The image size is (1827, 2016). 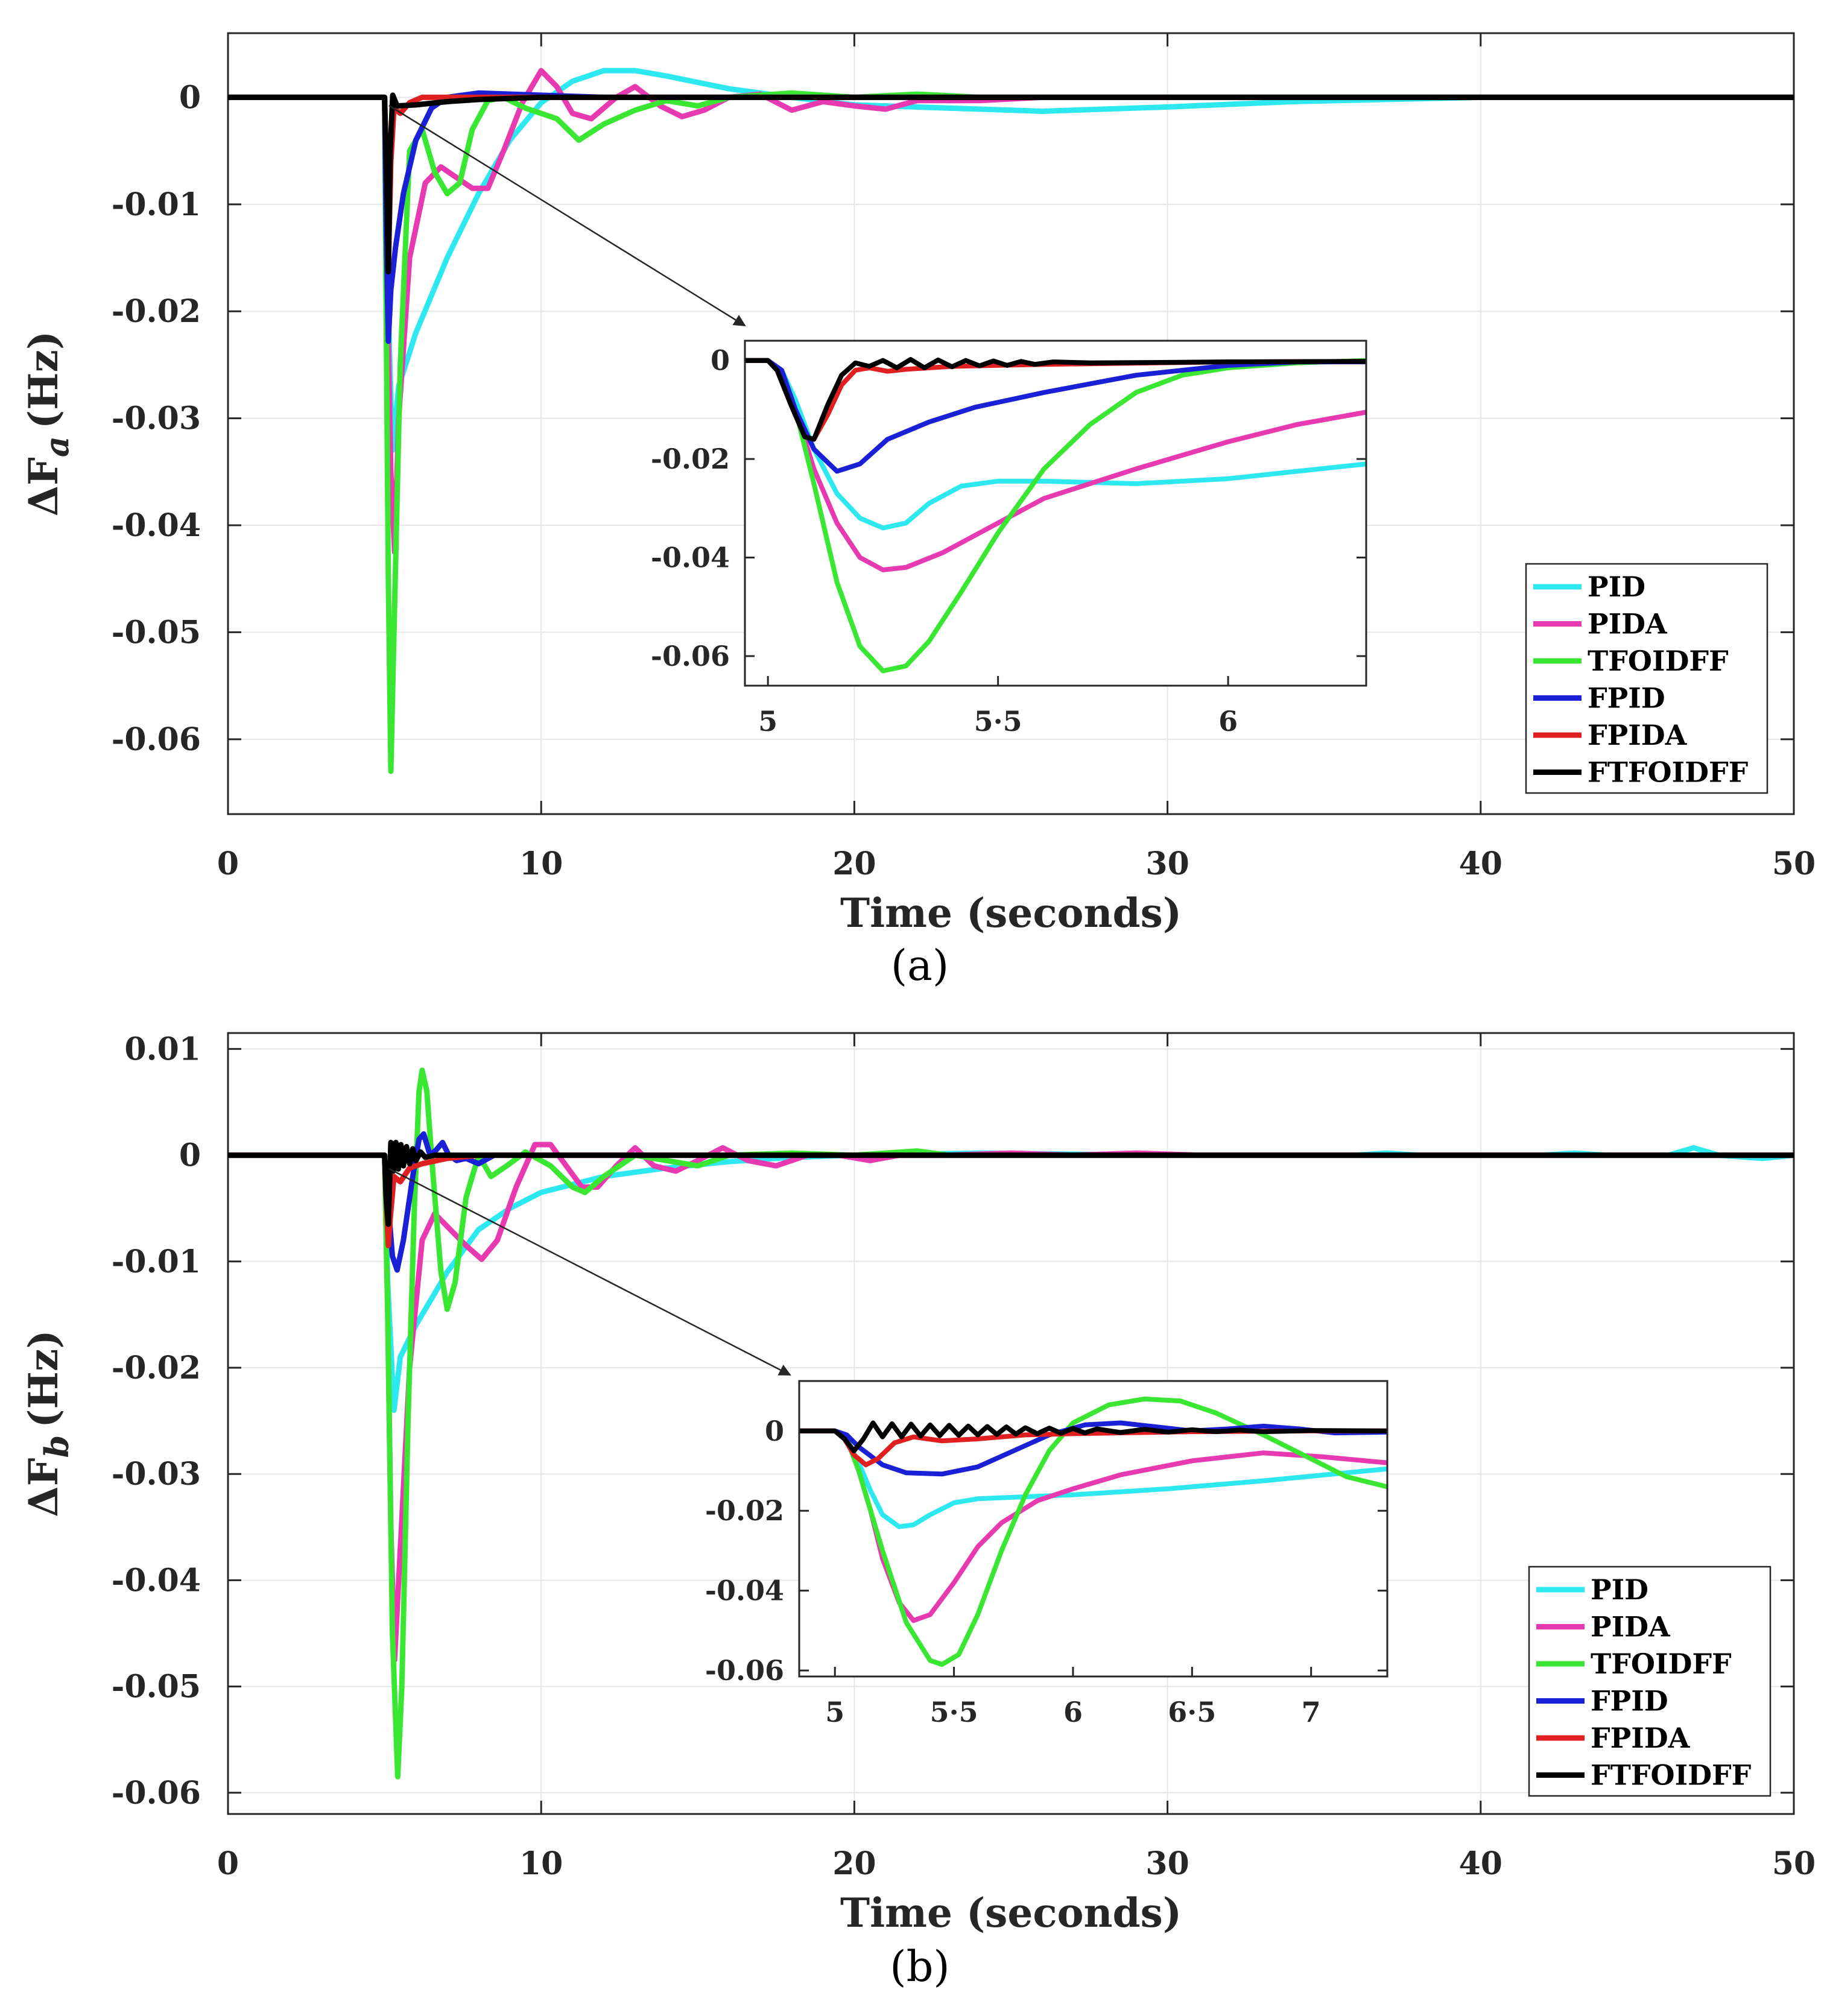 I want to click on panel-label: (a), so click(x=920, y=965).